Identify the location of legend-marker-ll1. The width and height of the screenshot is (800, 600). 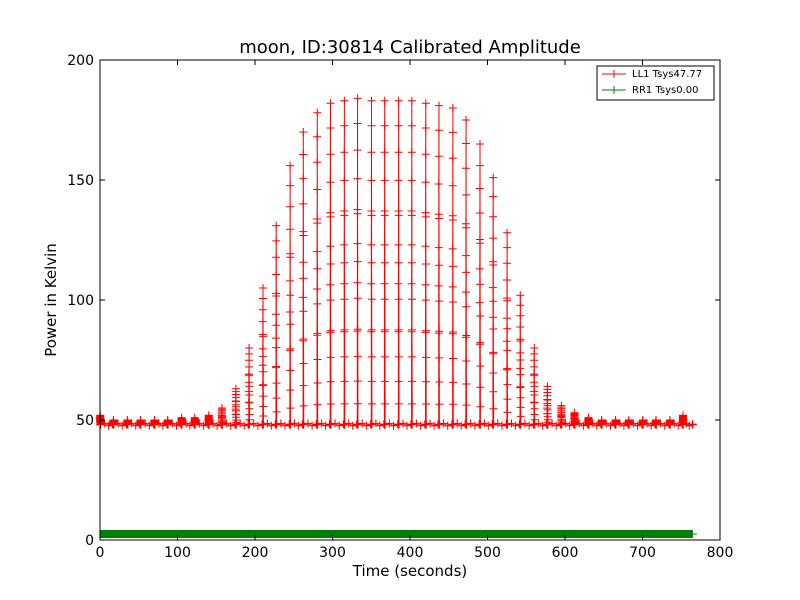
(614, 74).